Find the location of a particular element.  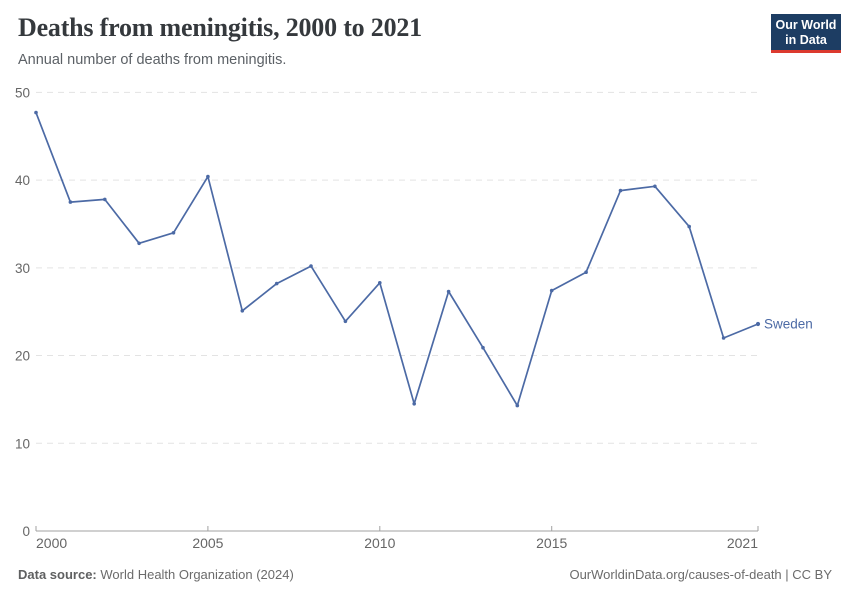

svg-text: 2015 is located at coordinates (551, 543).